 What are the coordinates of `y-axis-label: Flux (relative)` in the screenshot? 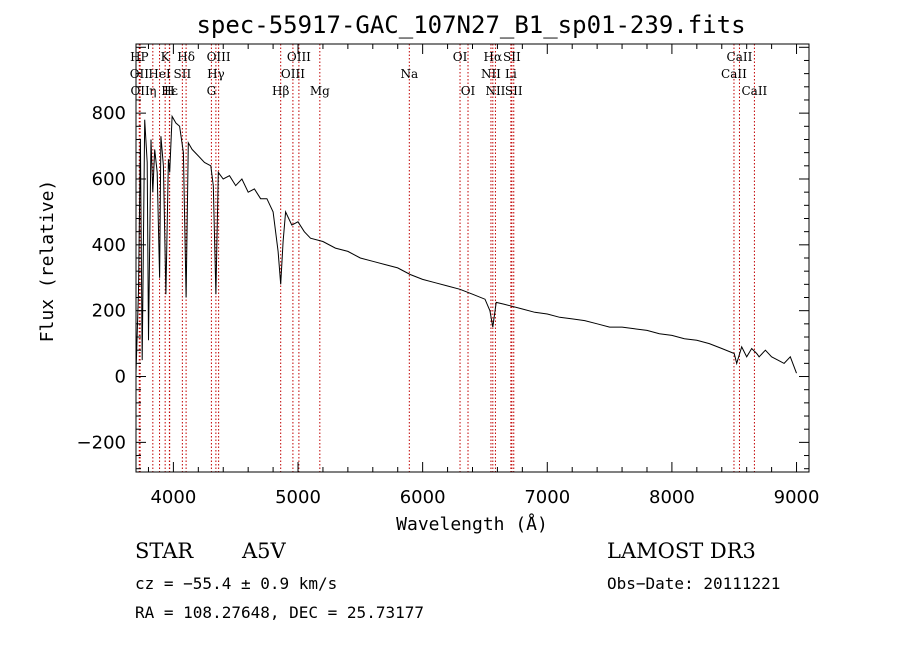 It's located at (47, 261).